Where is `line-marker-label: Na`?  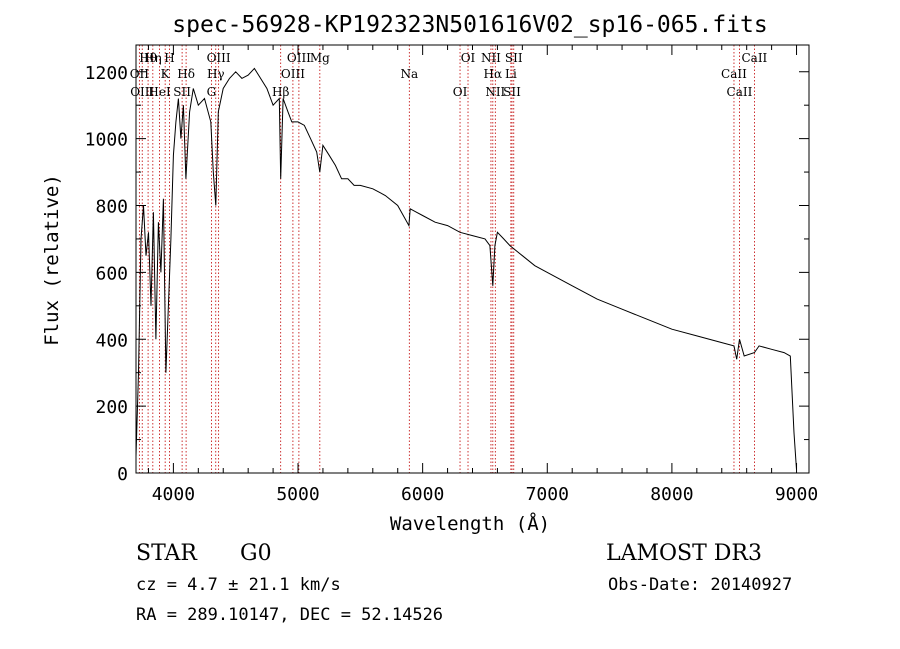 line-marker-label: Na is located at coordinates (409, 74).